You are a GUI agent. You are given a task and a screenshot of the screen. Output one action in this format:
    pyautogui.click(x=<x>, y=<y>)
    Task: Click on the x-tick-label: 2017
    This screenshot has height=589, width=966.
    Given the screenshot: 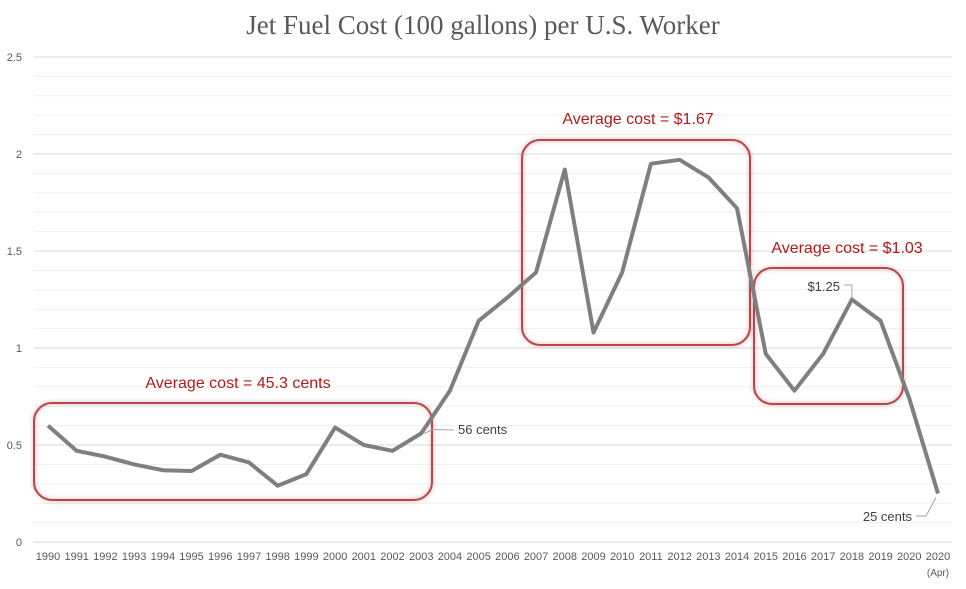 What is the action you would take?
    pyautogui.click(x=823, y=557)
    